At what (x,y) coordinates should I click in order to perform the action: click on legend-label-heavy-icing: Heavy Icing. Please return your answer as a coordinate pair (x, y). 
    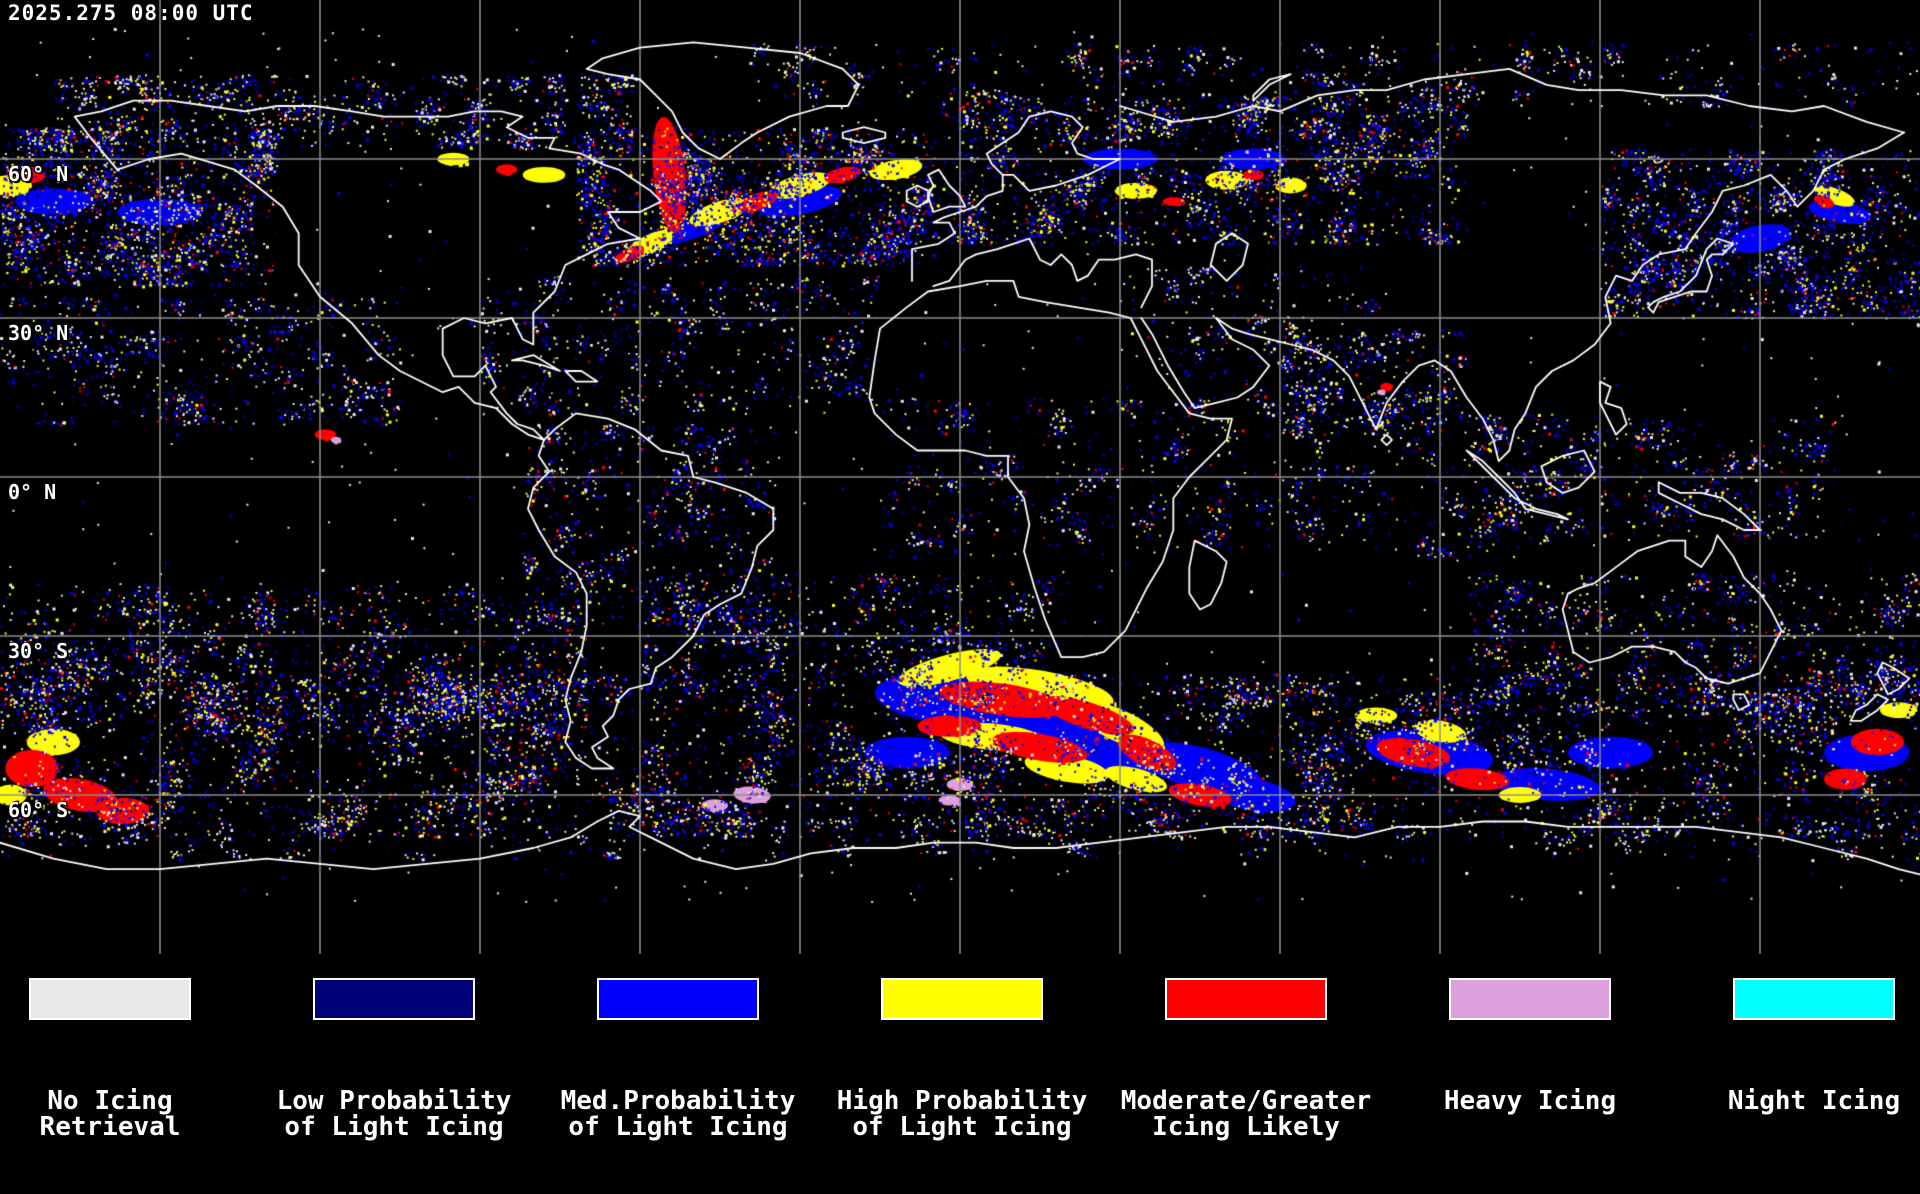
    Looking at the image, I should click on (1530, 1101).